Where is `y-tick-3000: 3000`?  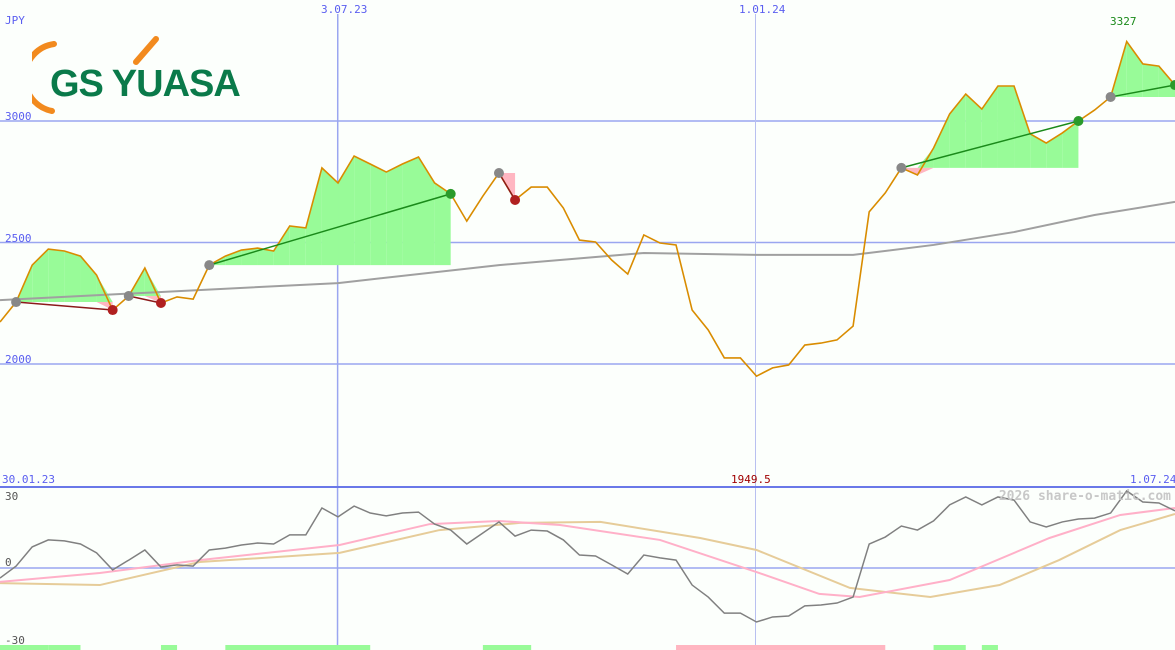
y-tick-3000: 3000 is located at coordinates (18, 116).